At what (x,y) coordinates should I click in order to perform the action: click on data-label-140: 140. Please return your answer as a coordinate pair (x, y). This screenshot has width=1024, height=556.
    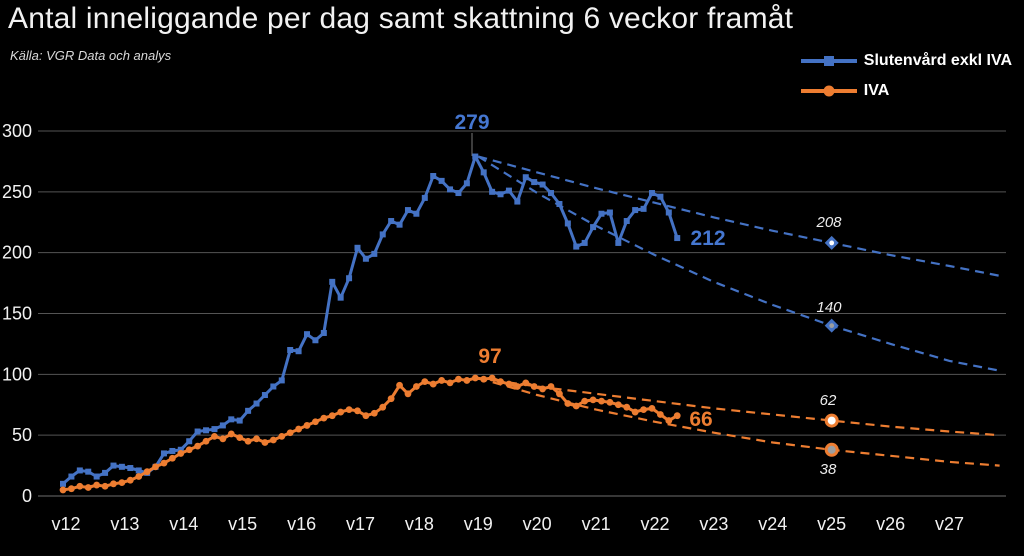
    Looking at the image, I should click on (829, 307).